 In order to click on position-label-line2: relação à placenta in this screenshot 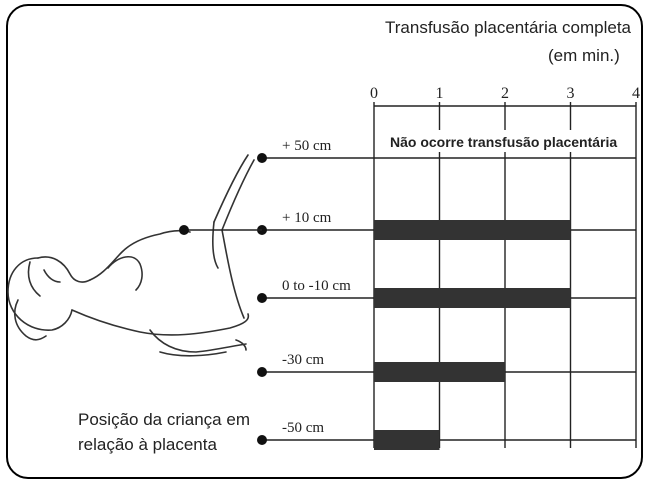, I will do `click(147, 444)`.